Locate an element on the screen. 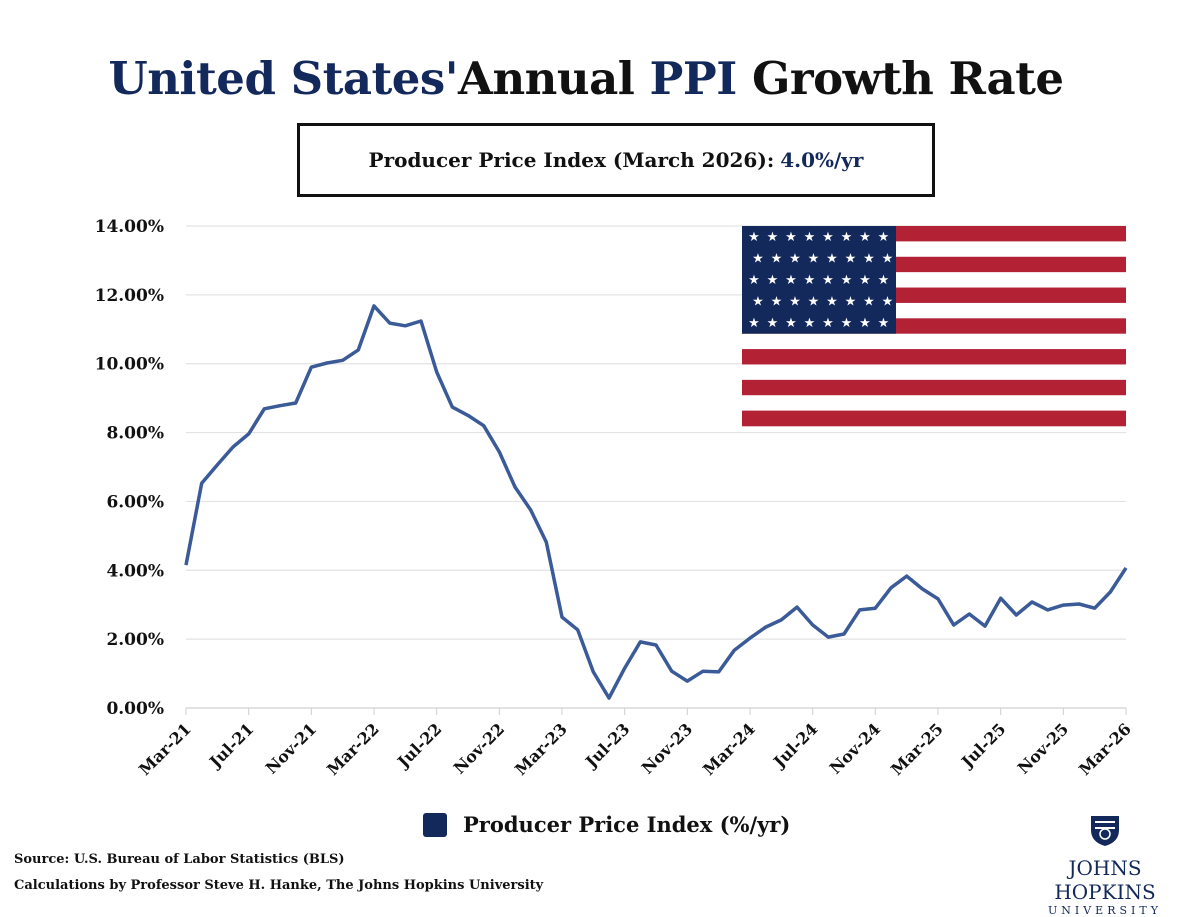  x-tick-label: Nov-21 is located at coordinates (291, 748).